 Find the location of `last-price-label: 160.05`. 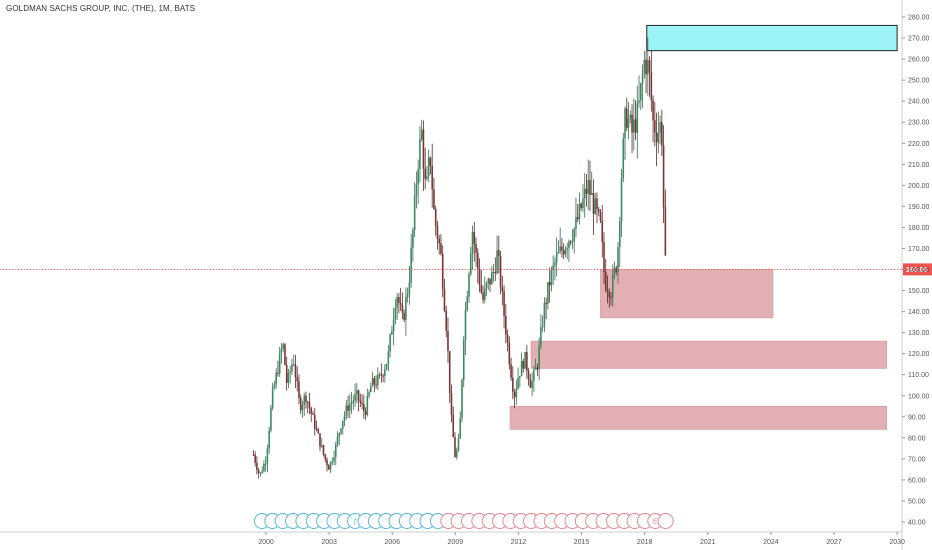

last-price-label: 160.05 is located at coordinates (917, 270).